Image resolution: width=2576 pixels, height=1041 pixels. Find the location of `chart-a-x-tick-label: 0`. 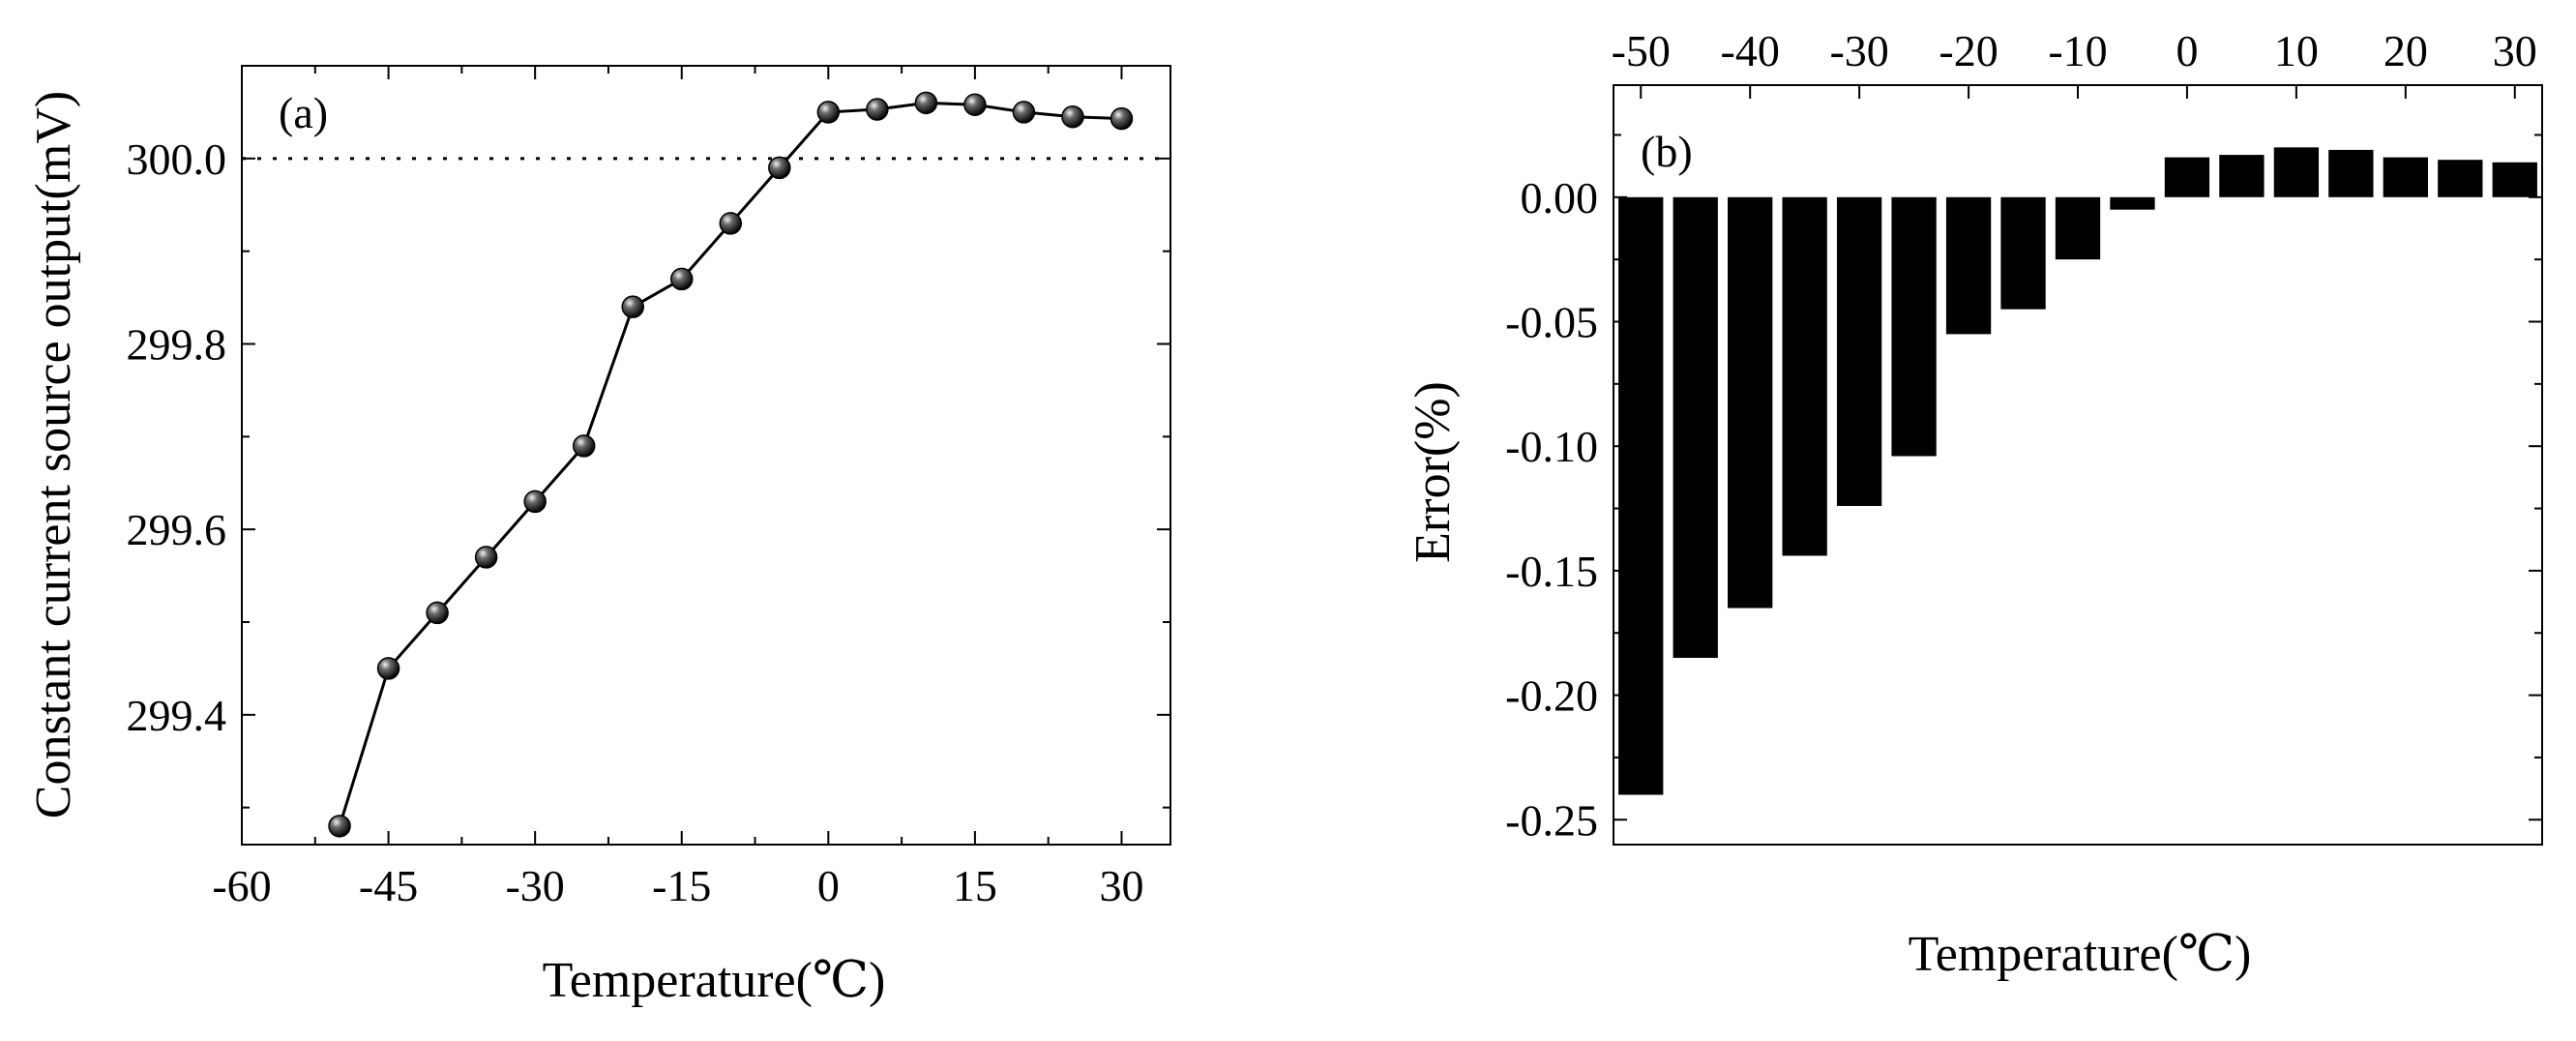

chart-a-x-tick-label: 0 is located at coordinates (828, 885).